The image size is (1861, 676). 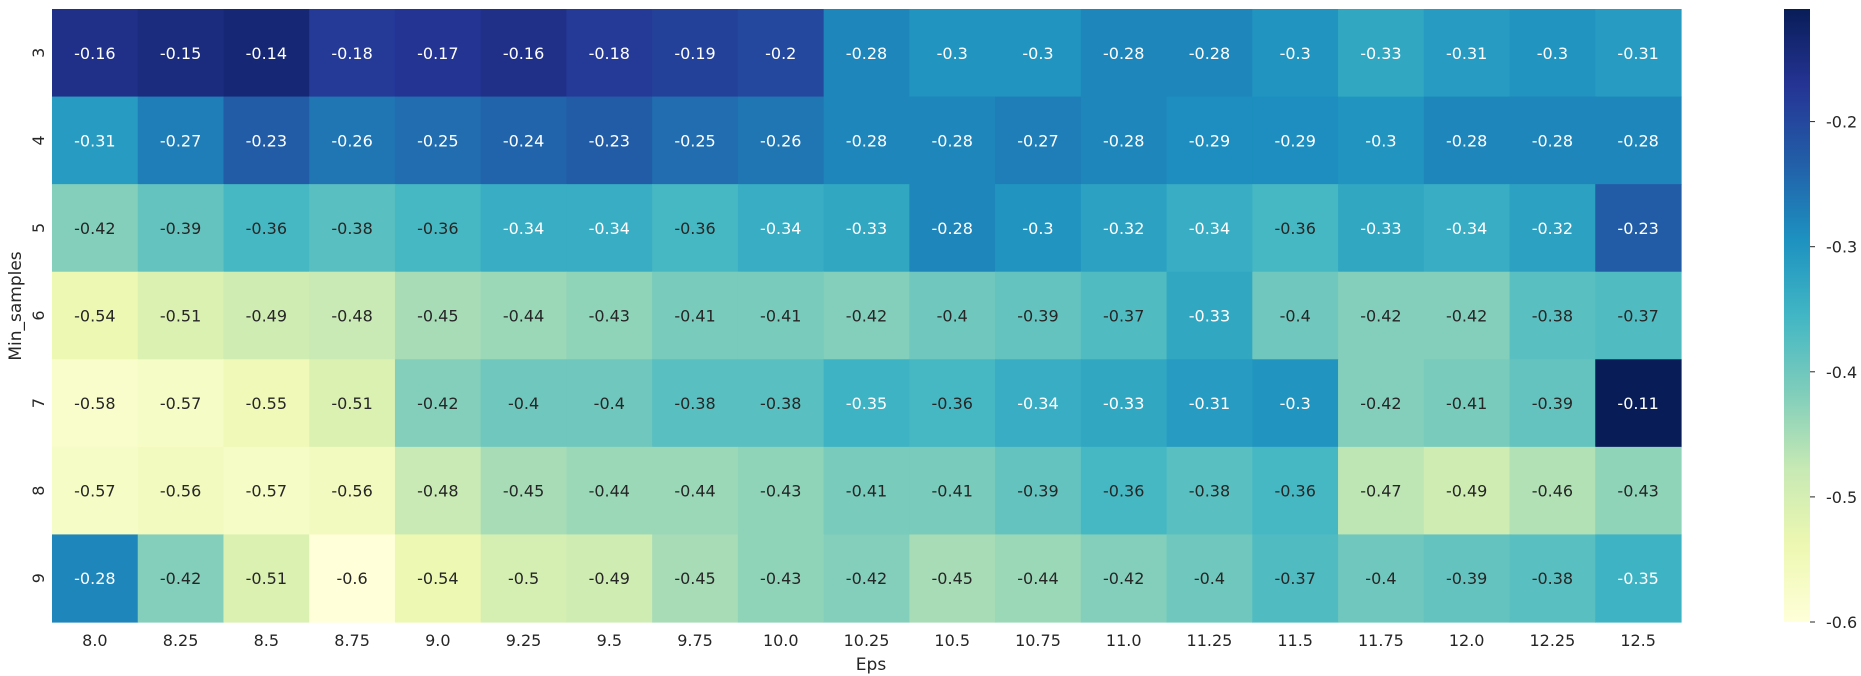 I want to click on cell-value-label: -0.33, so click(x=1380, y=53).